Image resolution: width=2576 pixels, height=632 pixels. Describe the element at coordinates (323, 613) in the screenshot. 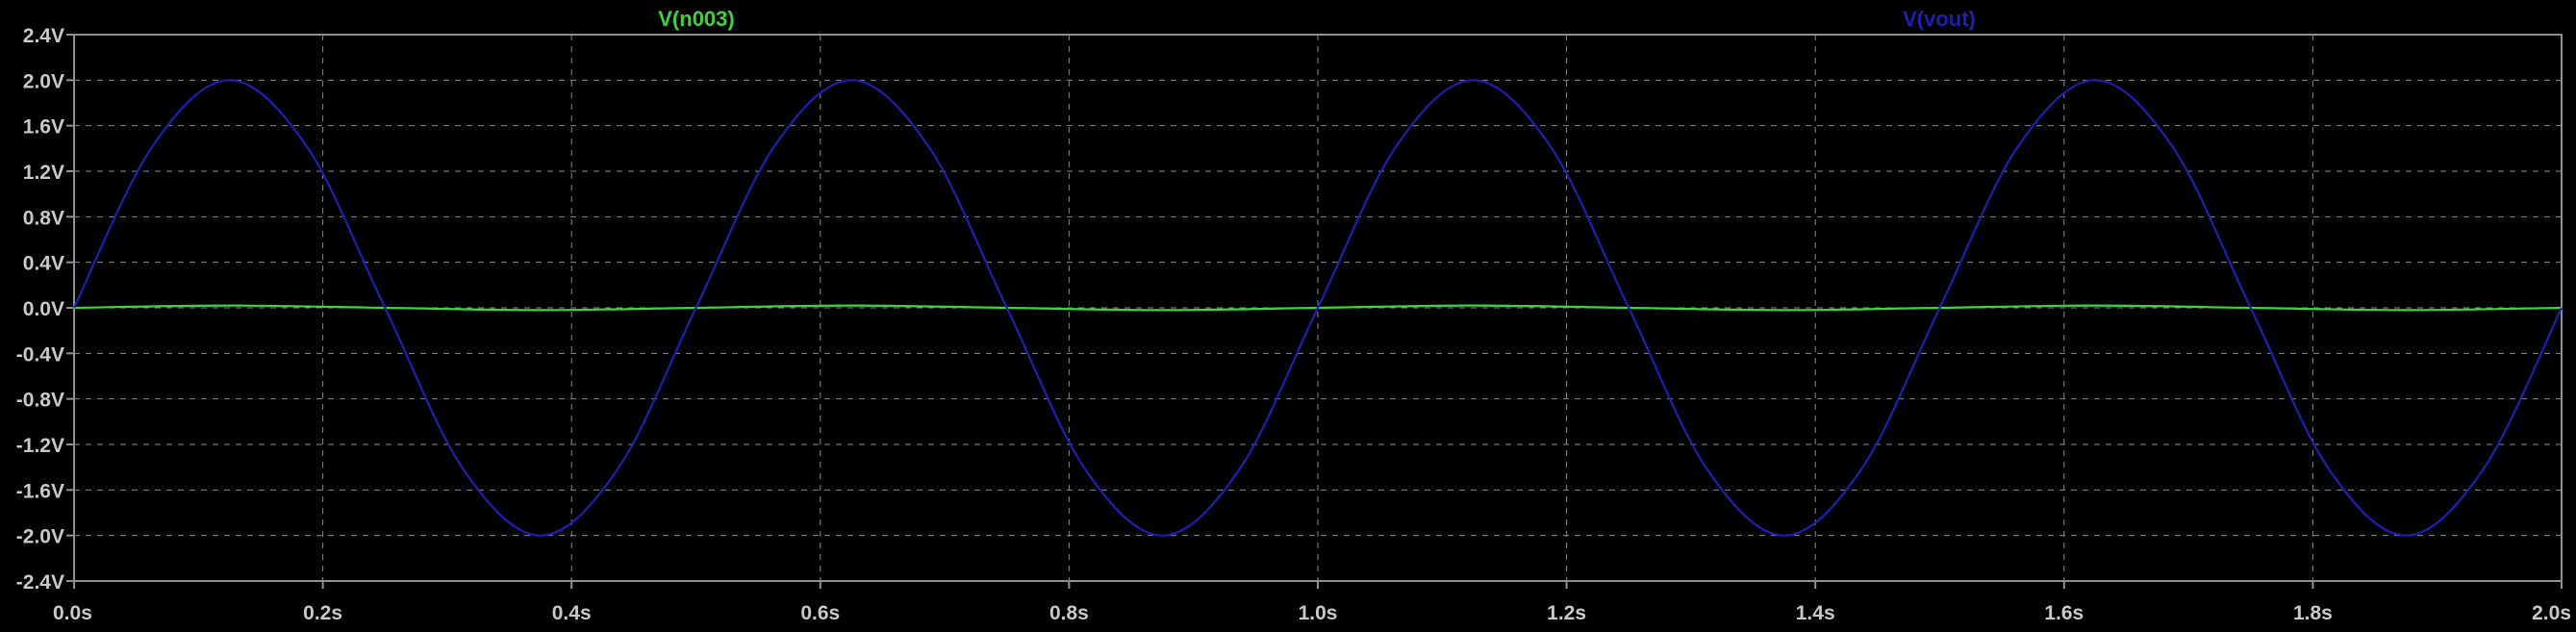

I see `x-tick-label: 0.2s` at that location.